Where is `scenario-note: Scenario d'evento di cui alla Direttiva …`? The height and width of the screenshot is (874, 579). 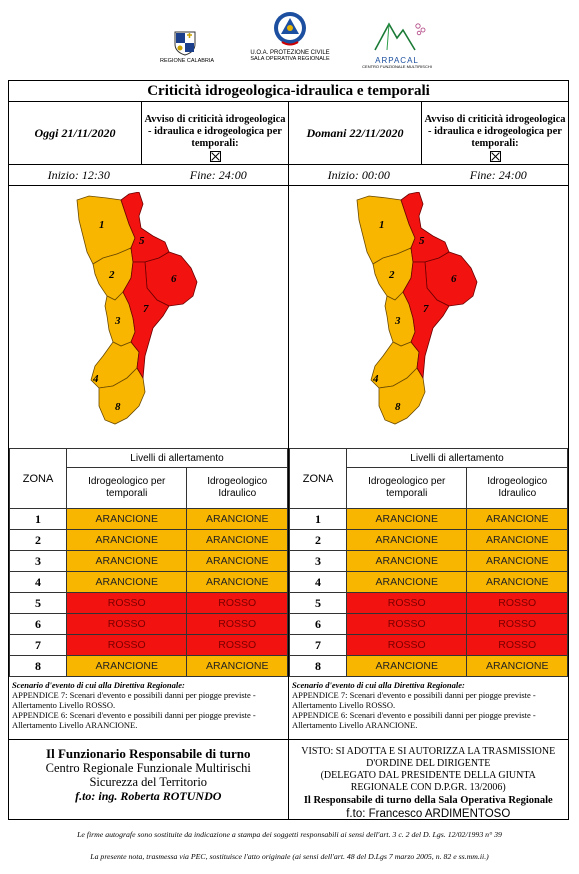 scenario-note: Scenario d'evento di cui alla Direttiva … is located at coordinates (428, 703).